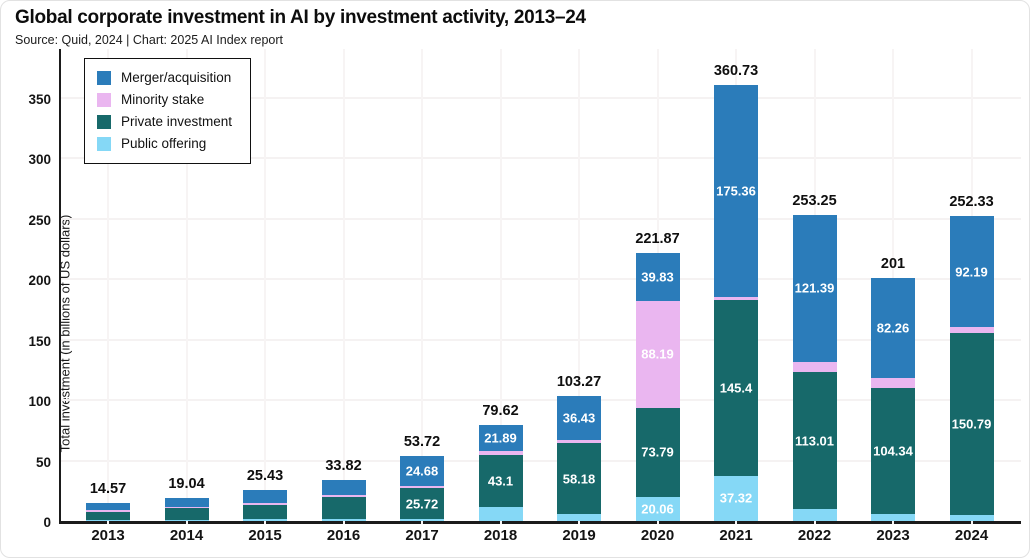  What do you see at coordinates (422, 535) in the screenshot?
I see `x-tick-label: 2017` at bounding box center [422, 535].